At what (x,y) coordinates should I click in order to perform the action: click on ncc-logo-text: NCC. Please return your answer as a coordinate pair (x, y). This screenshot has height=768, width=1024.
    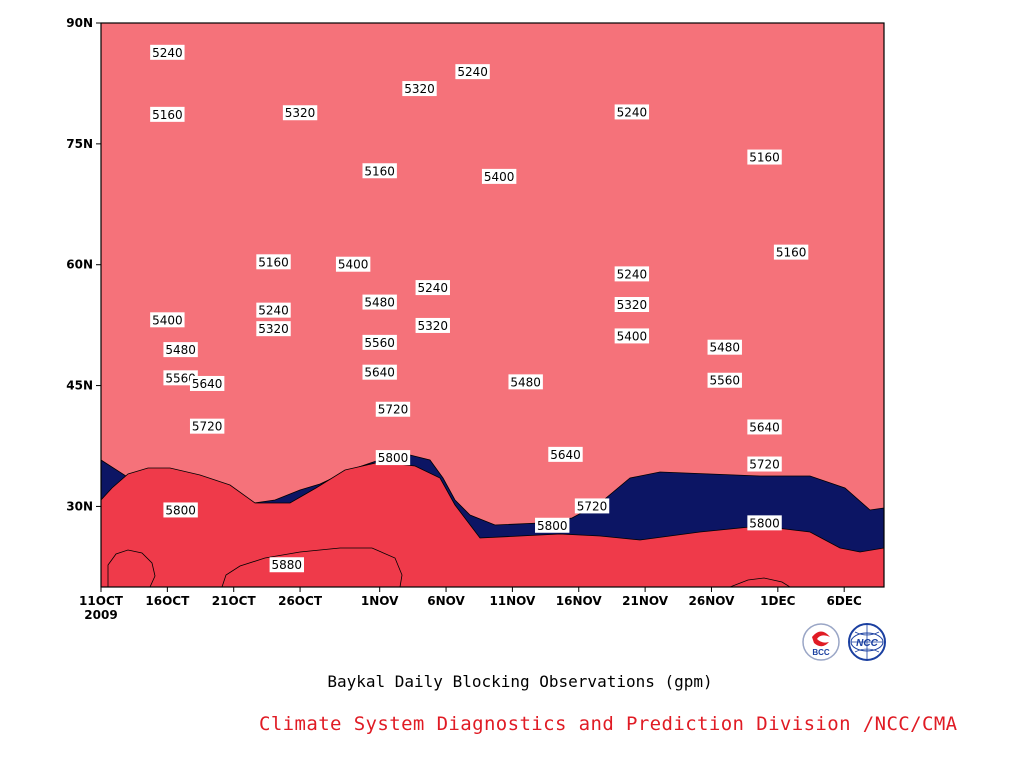
    Looking at the image, I should click on (867, 643).